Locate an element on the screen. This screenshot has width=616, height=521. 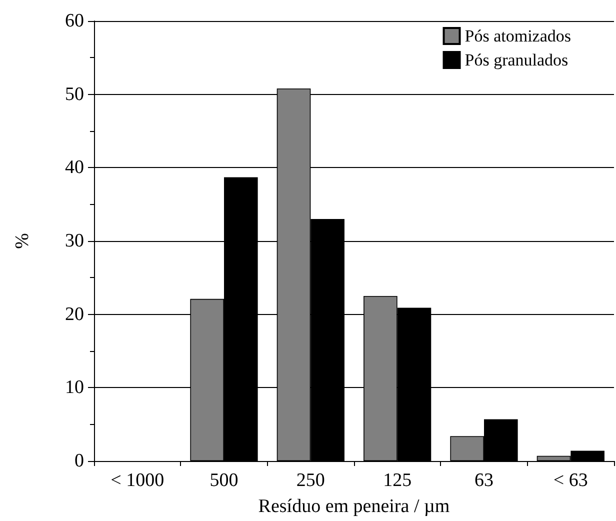
x-axis-title: Resíduo em peneira / µm is located at coordinates (354, 506).